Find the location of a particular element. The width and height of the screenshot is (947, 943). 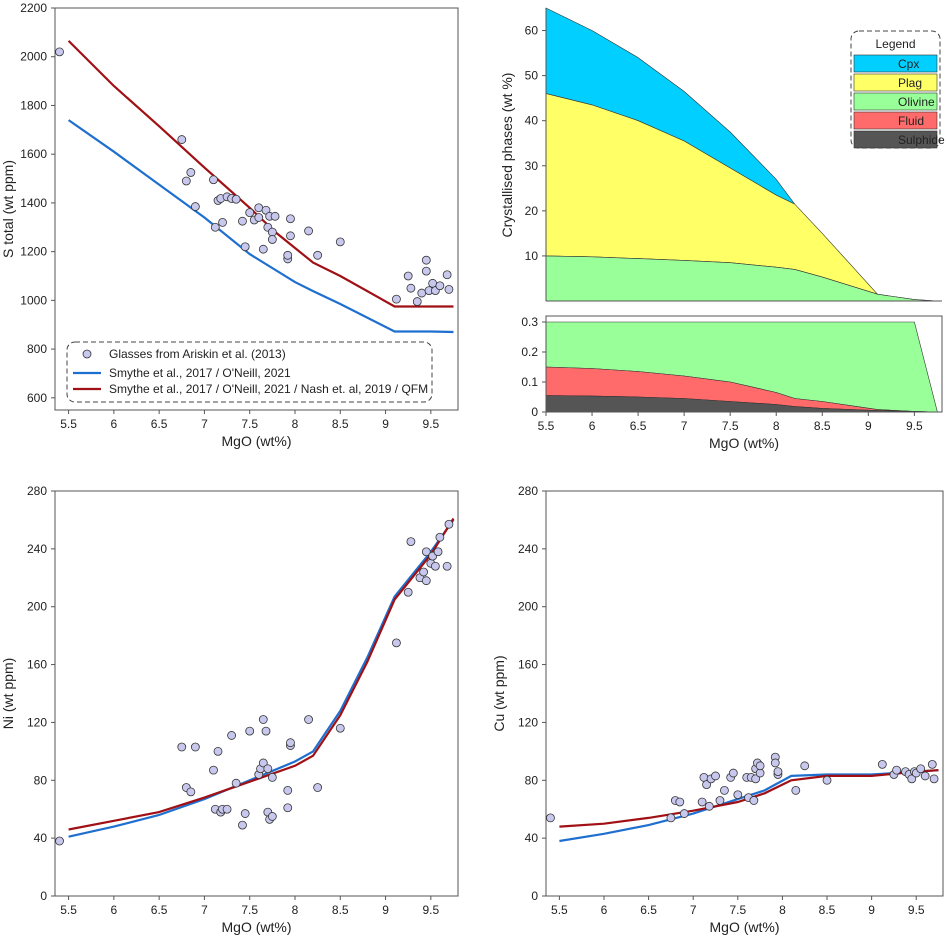

legend-swatch-fluid is located at coordinates (895, 120).